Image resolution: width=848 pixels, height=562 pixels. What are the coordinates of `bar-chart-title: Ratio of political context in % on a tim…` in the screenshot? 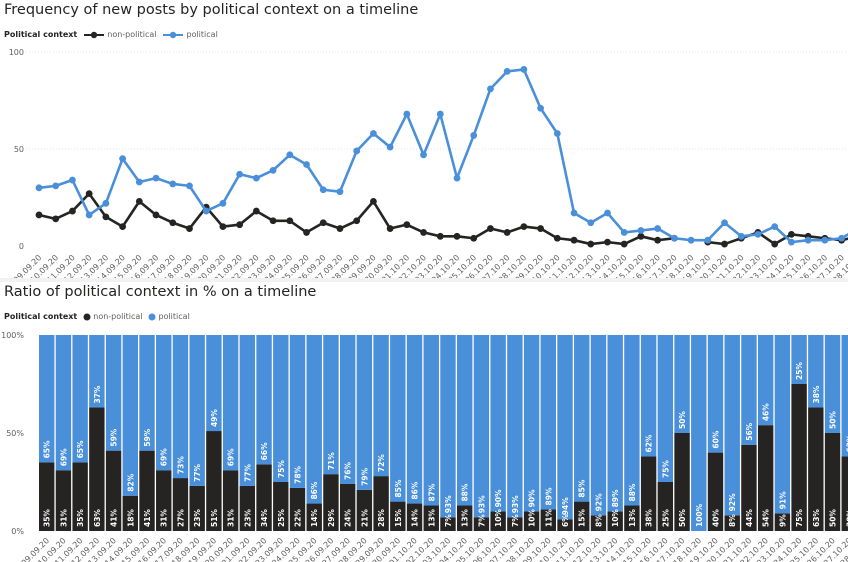 It's located at (160, 292).